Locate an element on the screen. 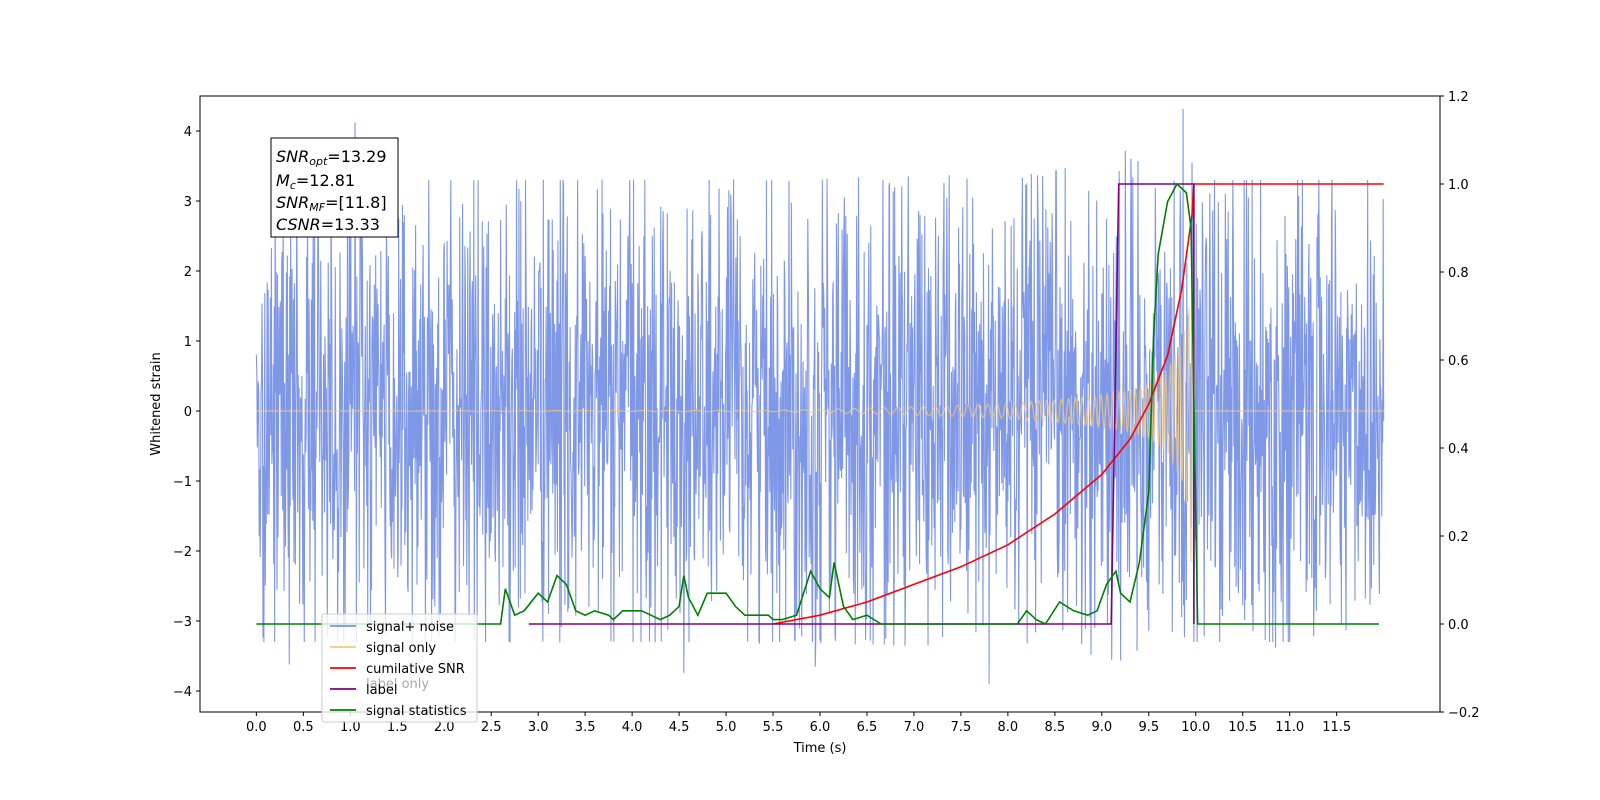 The image size is (1600, 800). y2-tick-label: 1.0 is located at coordinates (1458, 185).